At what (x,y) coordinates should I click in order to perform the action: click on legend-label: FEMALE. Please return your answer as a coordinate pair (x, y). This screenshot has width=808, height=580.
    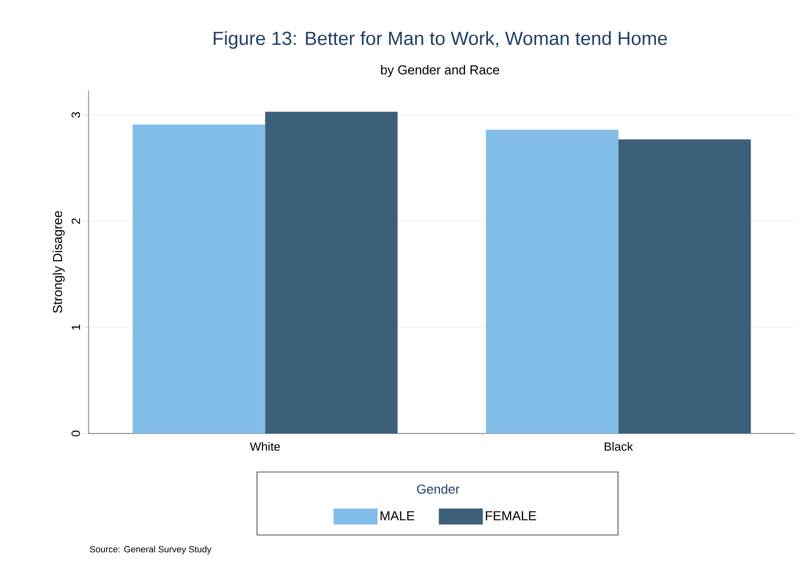
    Looking at the image, I should click on (511, 515).